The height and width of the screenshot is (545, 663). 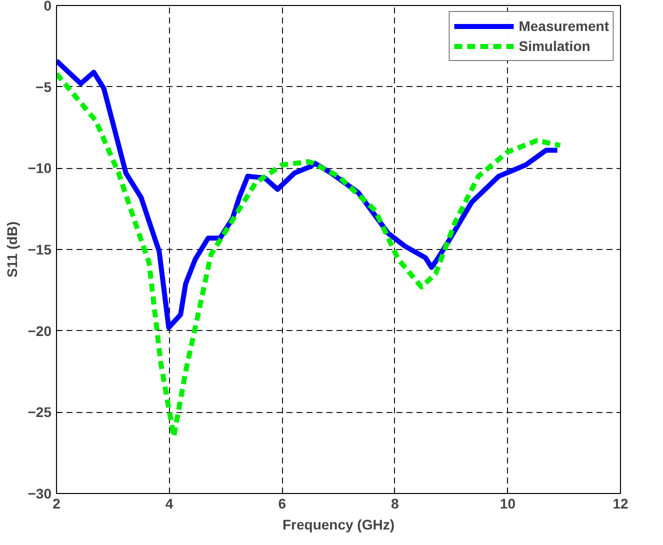 What do you see at coordinates (40, 168) in the screenshot?
I see `y-tick-label: −10` at bounding box center [40, 168].